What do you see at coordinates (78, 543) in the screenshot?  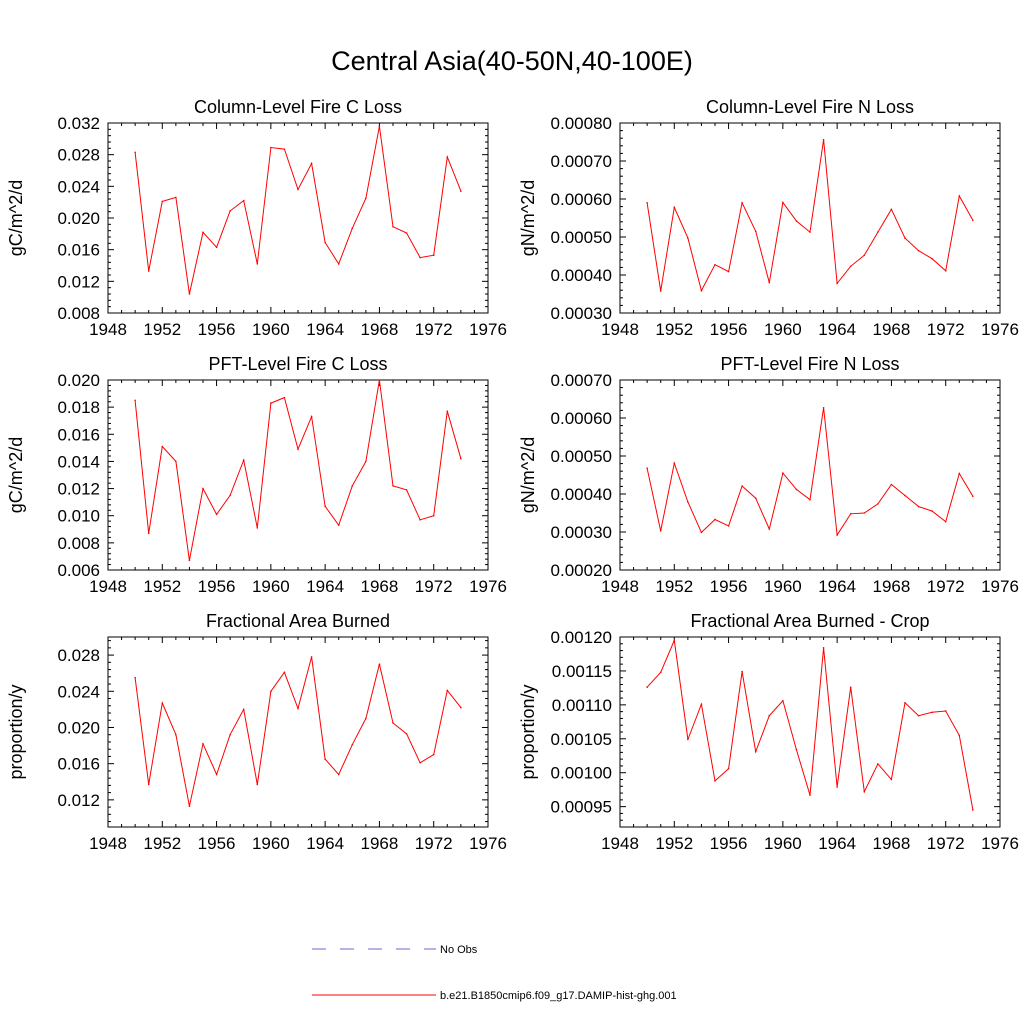 I see `y-tick-label: 0.008` at bounding box center [78, 543].